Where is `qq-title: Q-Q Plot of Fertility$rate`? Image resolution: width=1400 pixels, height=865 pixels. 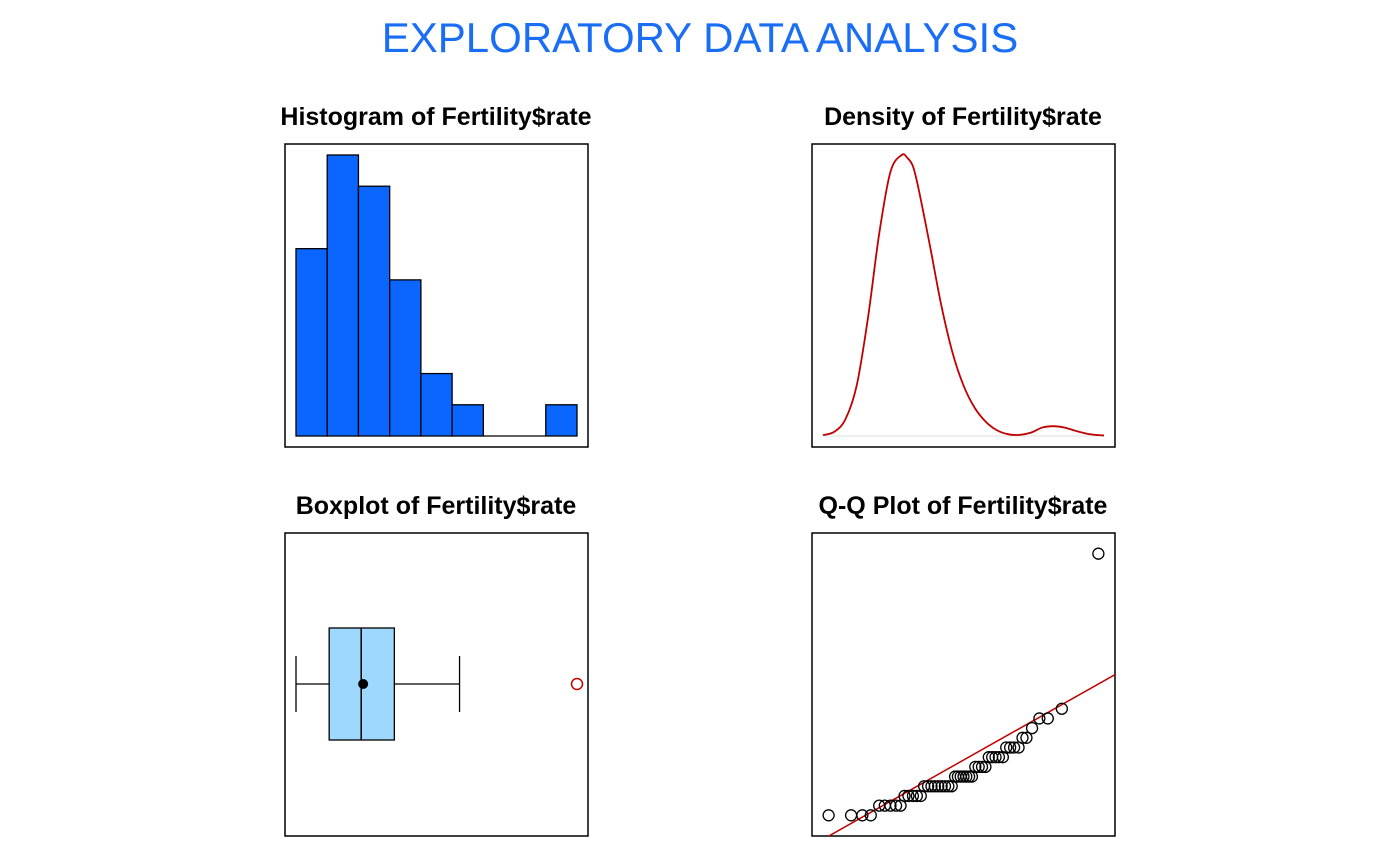
qq-title: Q-Q Plot of Fertility$rate is located at coordinates (963, 506).